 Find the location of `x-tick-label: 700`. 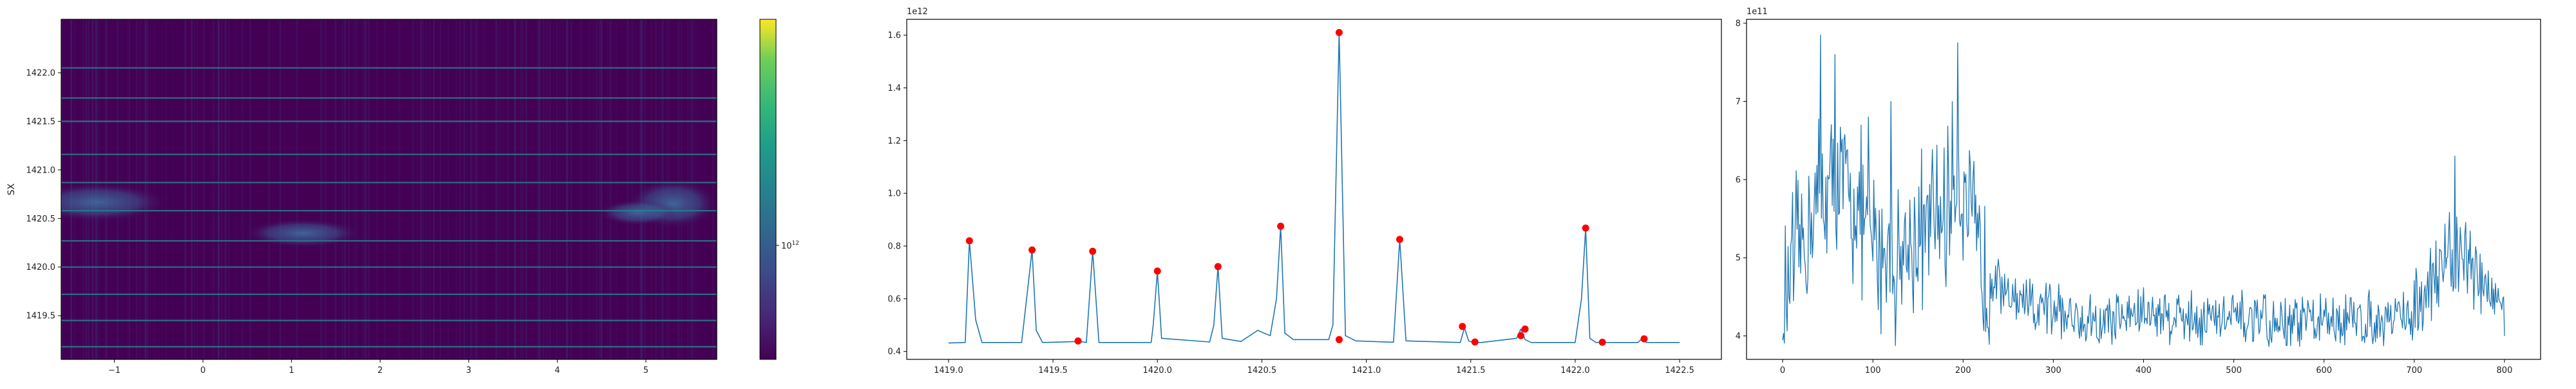

x-tick-label: 700 is located at coordinates (2414, 370).